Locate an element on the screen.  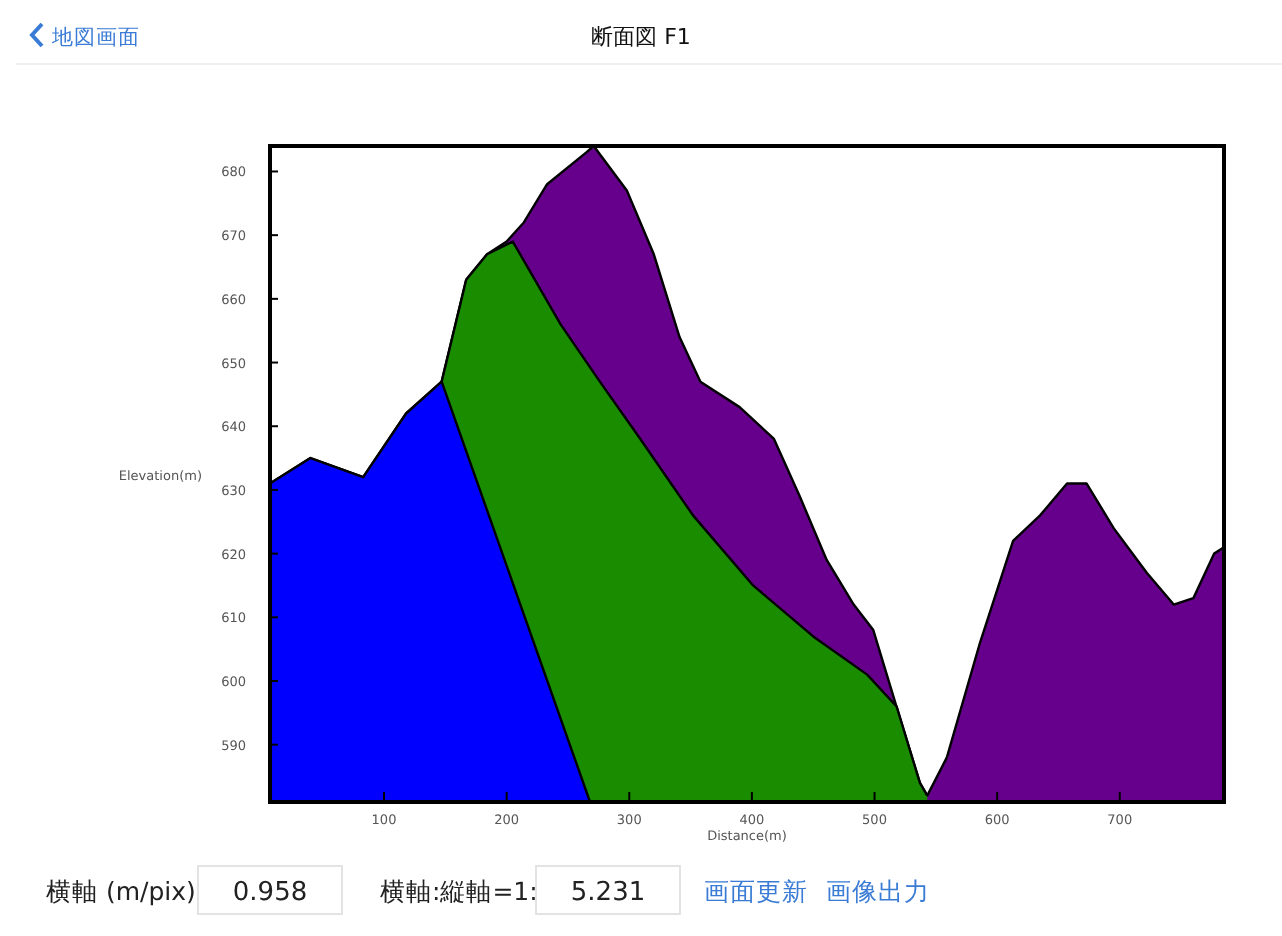
chart-title: 断面図 F1 is located at coordinates (641, 37).